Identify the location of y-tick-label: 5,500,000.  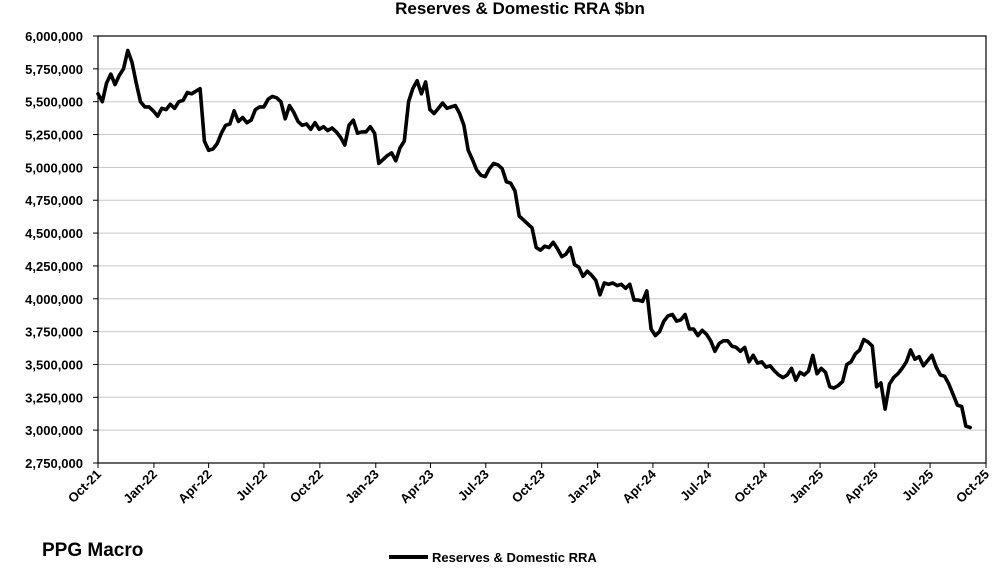
(54, 102).